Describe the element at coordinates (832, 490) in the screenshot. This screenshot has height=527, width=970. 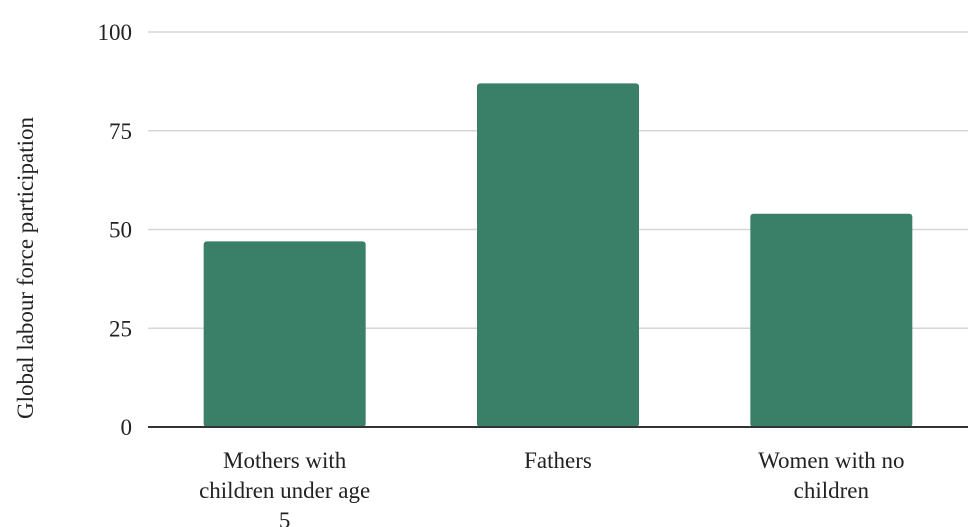
I see `x-category-label-line: children` at that location.